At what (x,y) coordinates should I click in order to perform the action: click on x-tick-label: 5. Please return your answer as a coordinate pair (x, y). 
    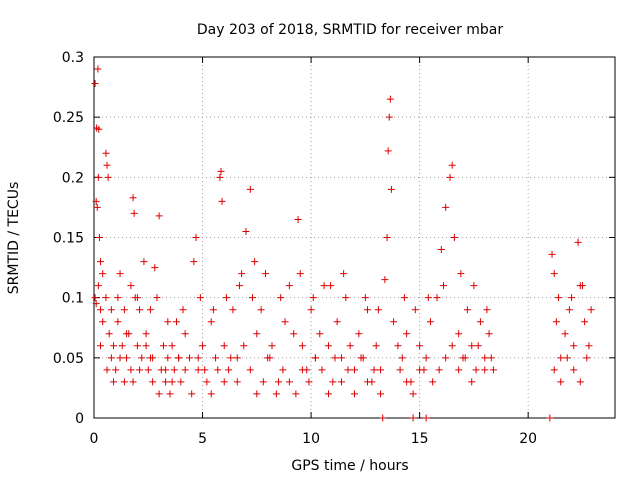
    Looking at the image, I should click on (202, 439).